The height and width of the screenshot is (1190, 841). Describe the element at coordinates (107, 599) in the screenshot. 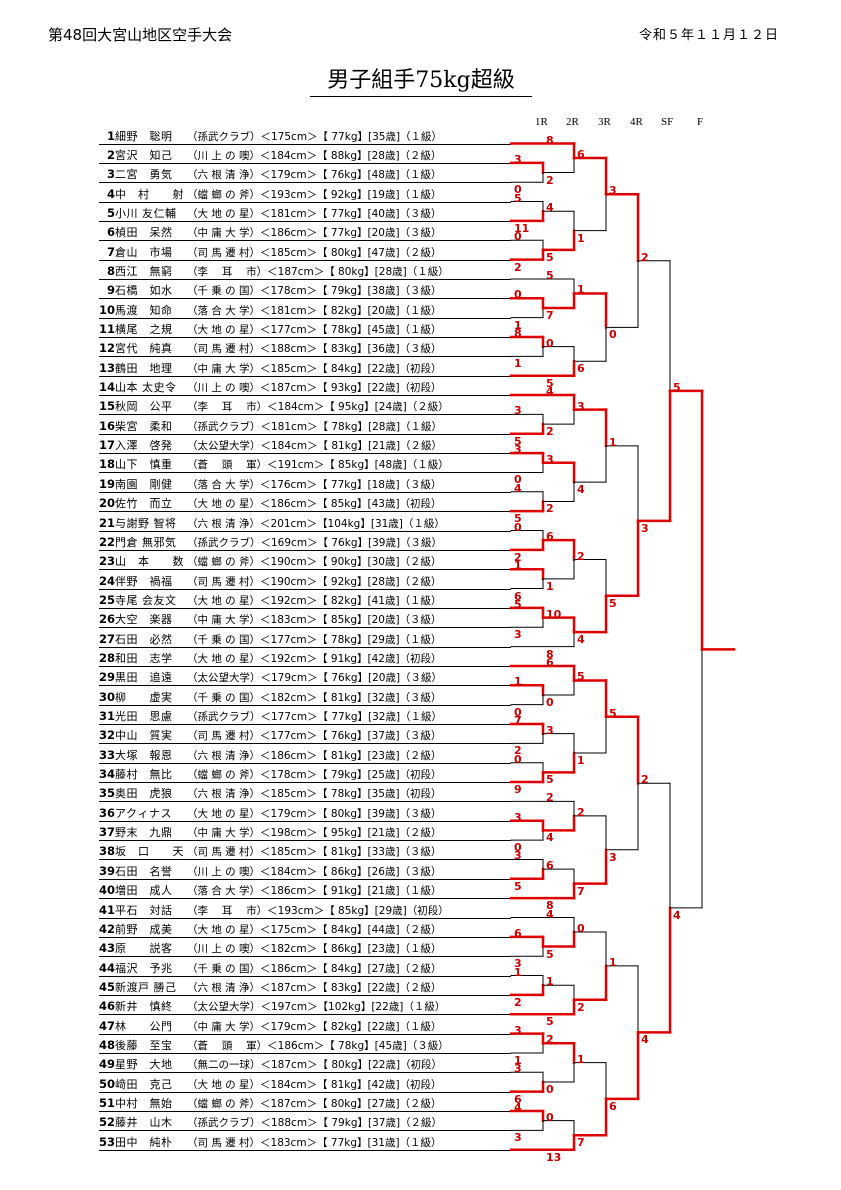

I see `player-number: 25` at that location.